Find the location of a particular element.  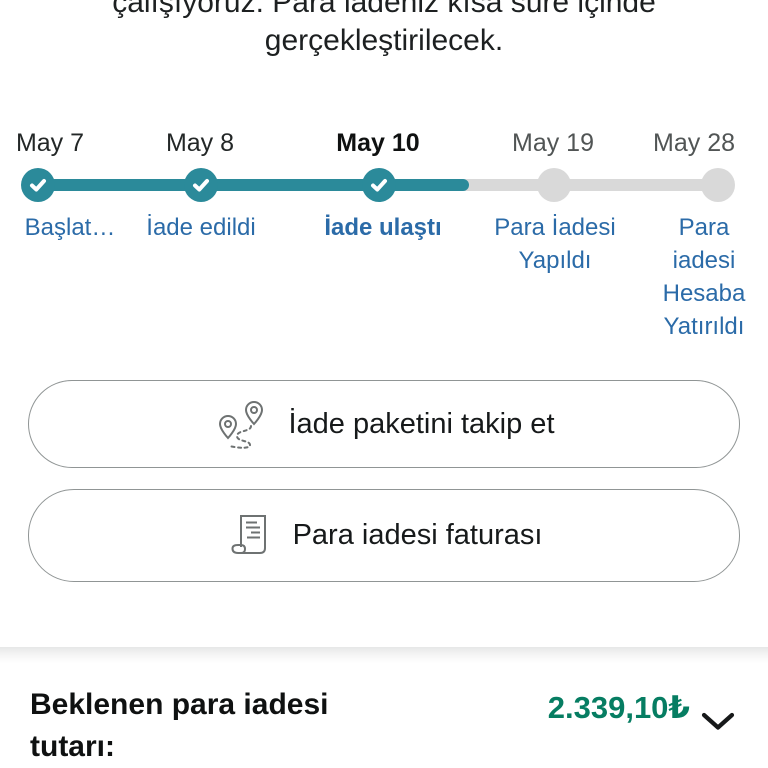

track-return-package-label: İade paketini takip et is located at coordinates (421, 423).